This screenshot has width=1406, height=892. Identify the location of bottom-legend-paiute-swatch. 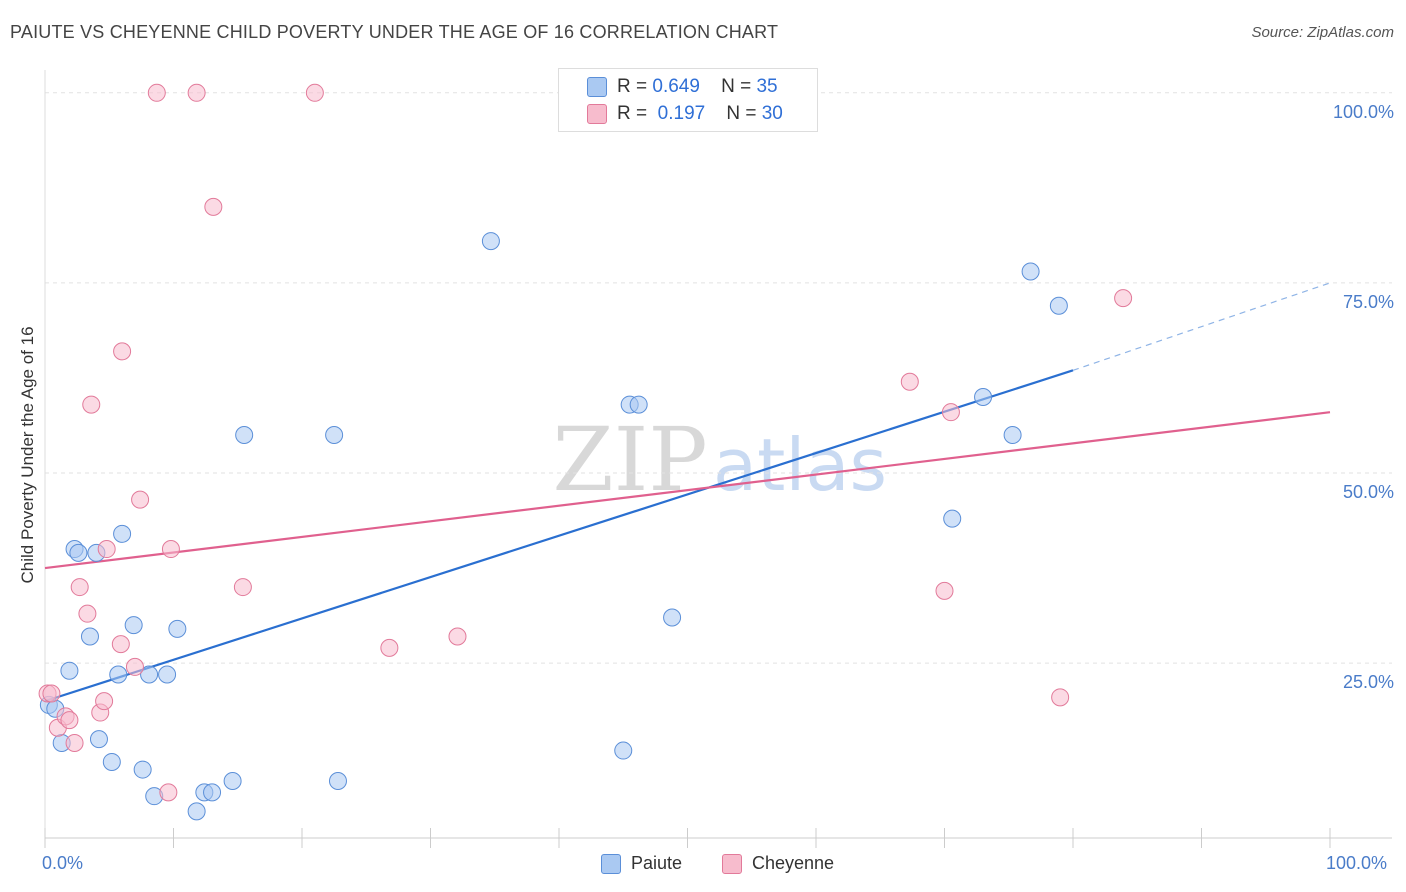
(611, 864).